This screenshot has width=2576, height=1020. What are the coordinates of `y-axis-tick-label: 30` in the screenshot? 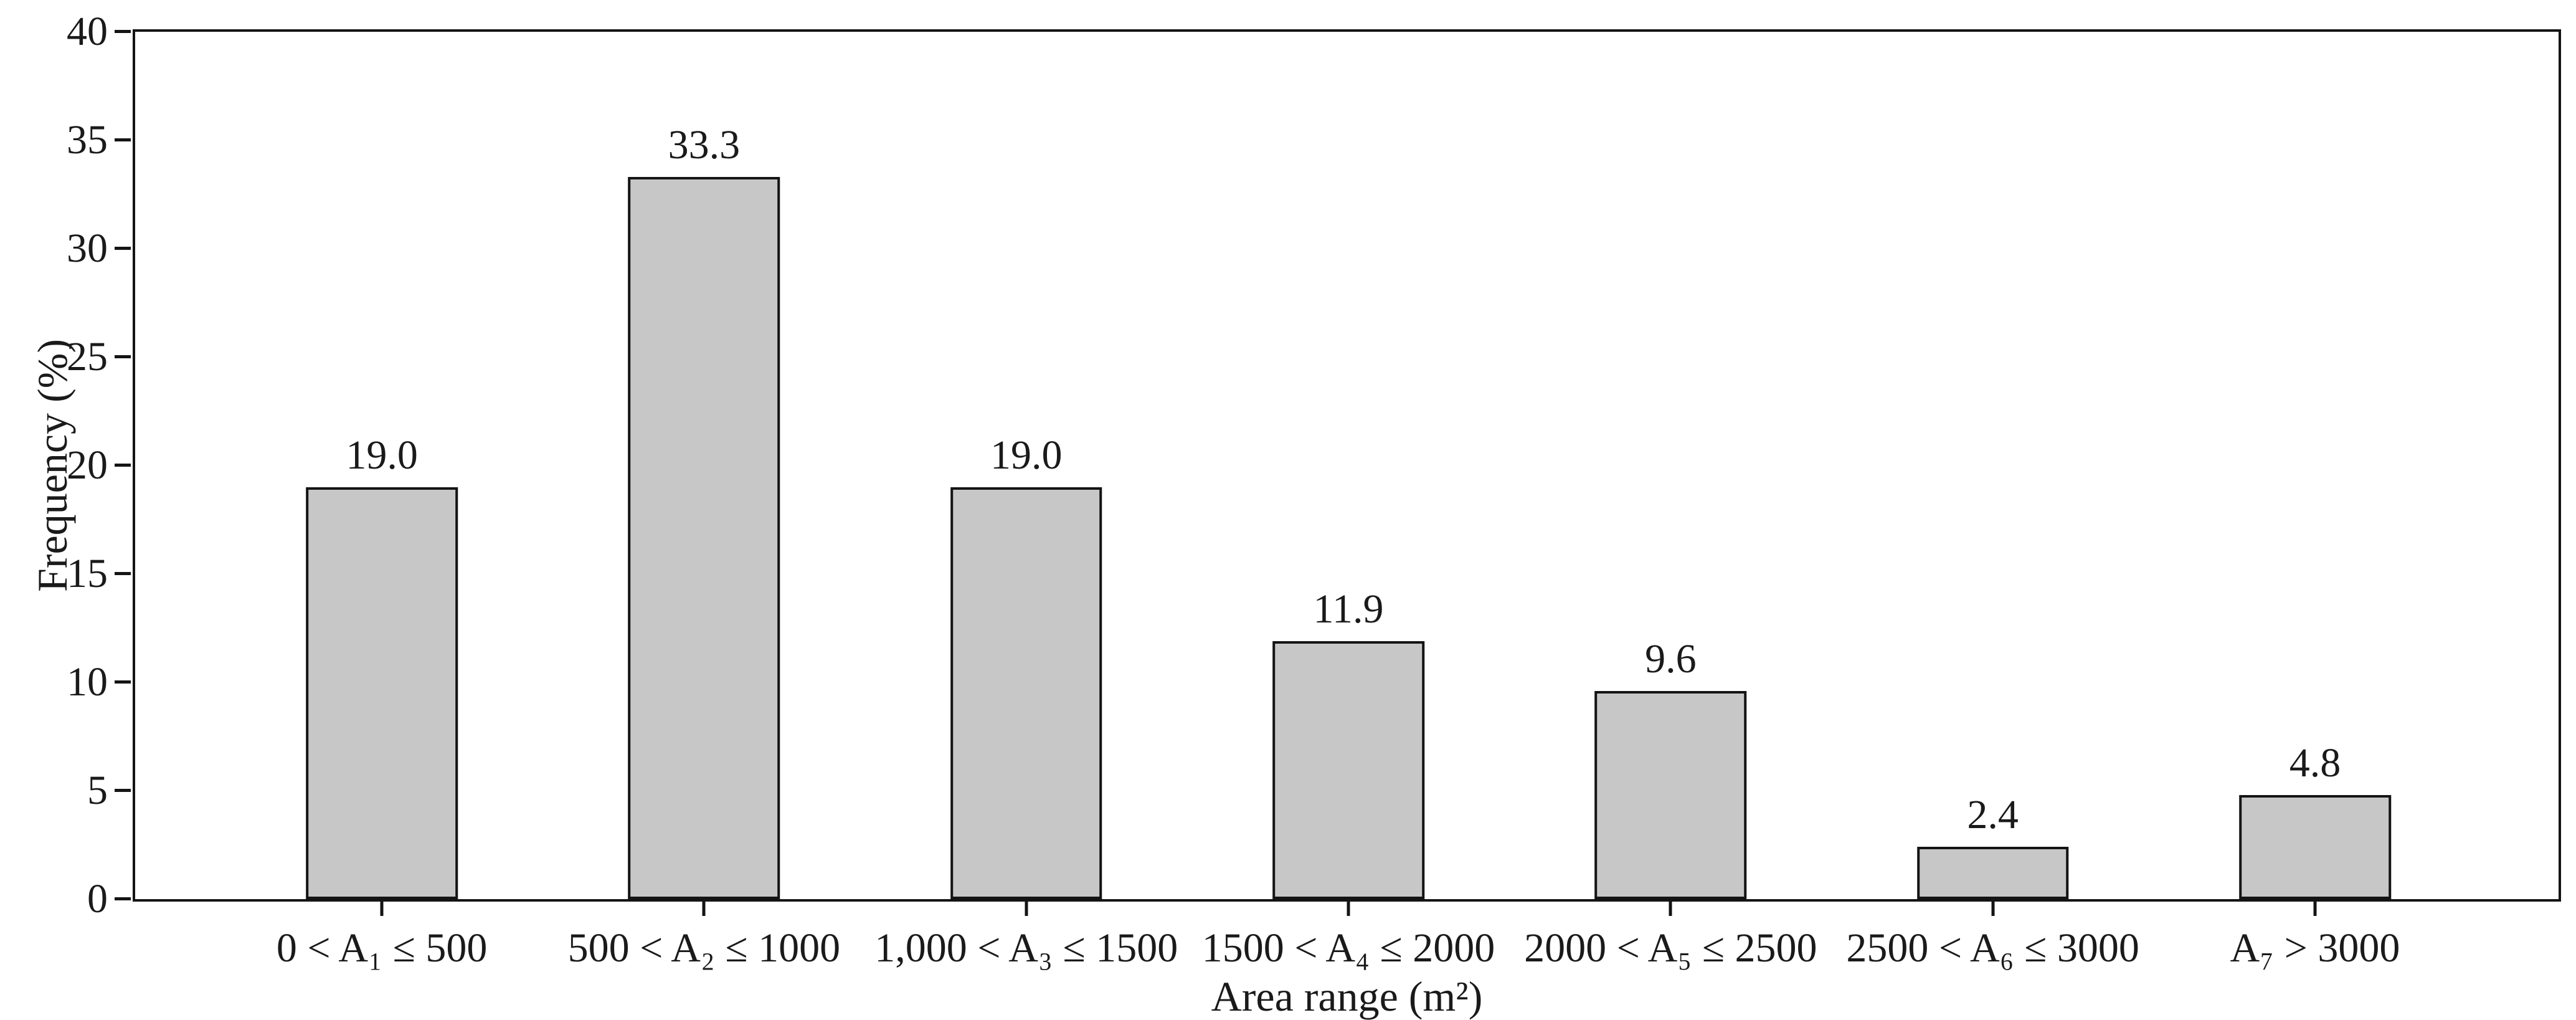 It's located at (88, 248).